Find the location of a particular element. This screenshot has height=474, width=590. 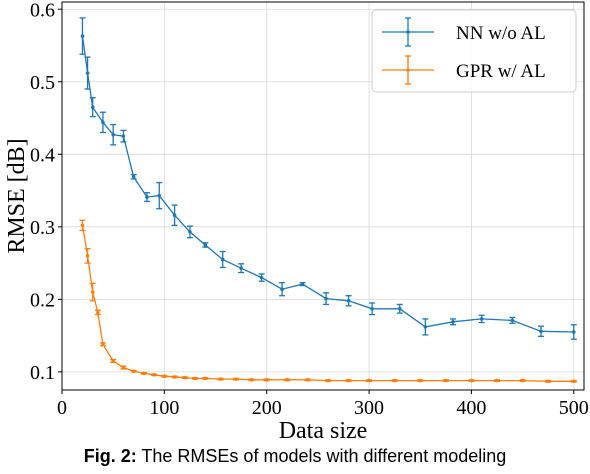

y-tick-label: 0.6 is located at coordinates (42, 10).